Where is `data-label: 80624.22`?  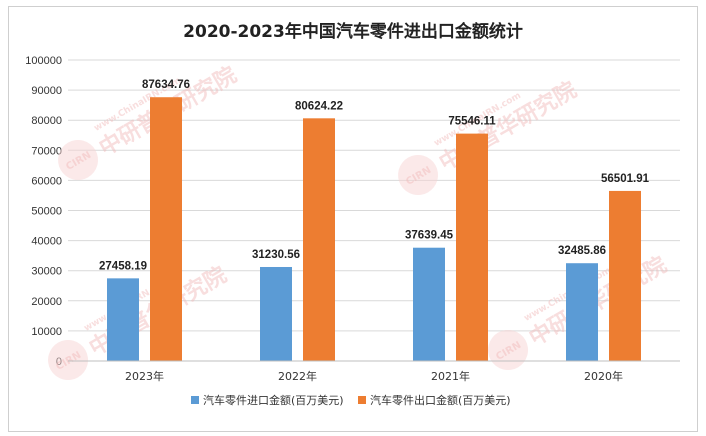 data-label: 80624.22 is located at coordinates (319, 106).